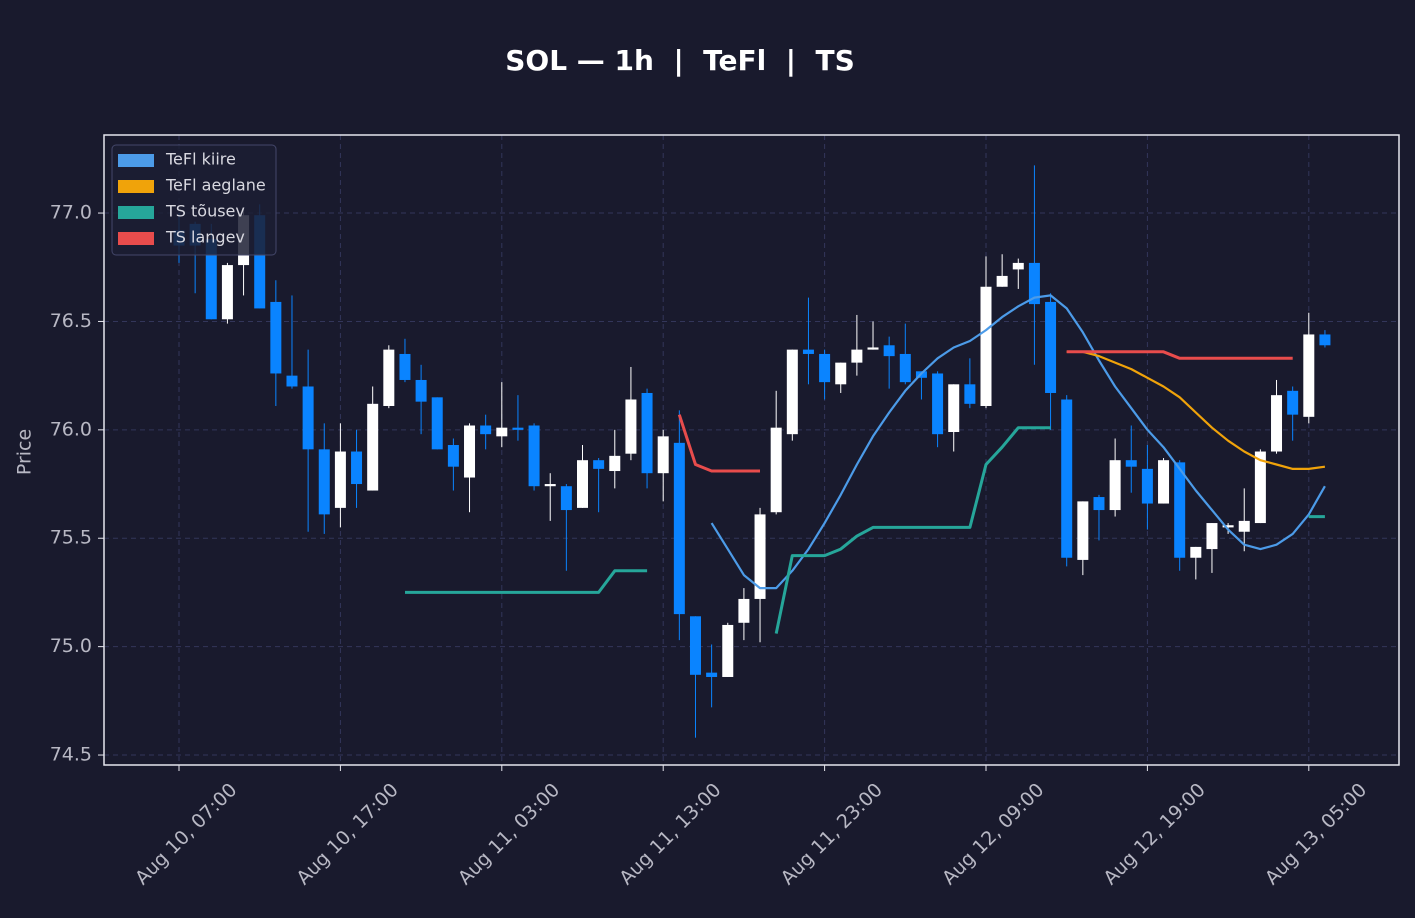  I want to click on legend-label: TS tõusev, so click(205, 211).